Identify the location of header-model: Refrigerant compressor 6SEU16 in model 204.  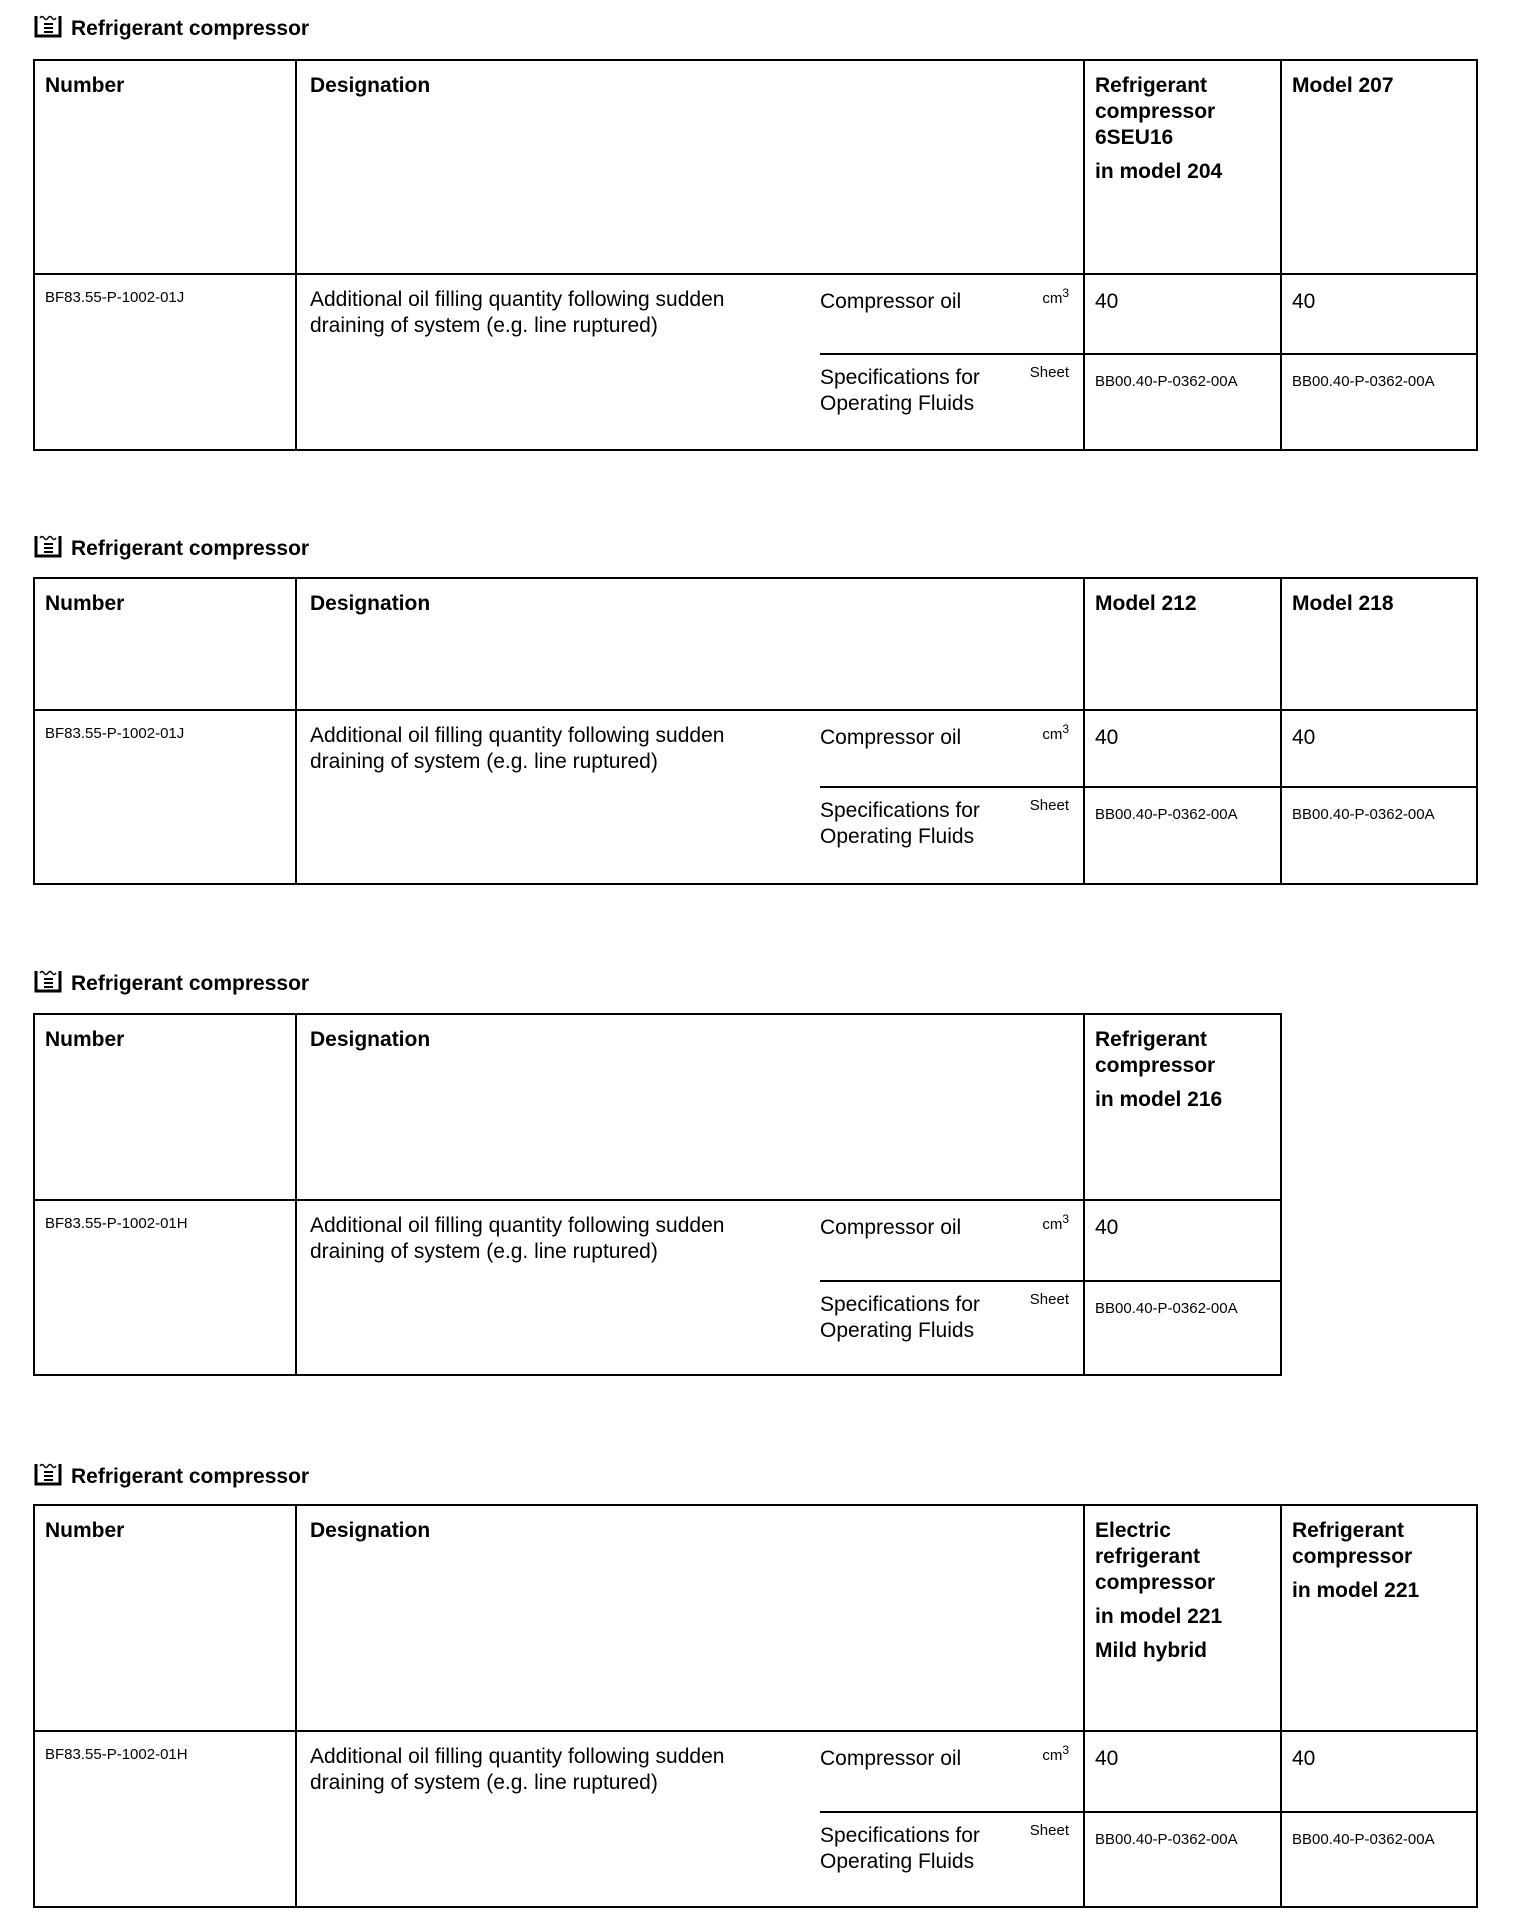
(1182, 167).